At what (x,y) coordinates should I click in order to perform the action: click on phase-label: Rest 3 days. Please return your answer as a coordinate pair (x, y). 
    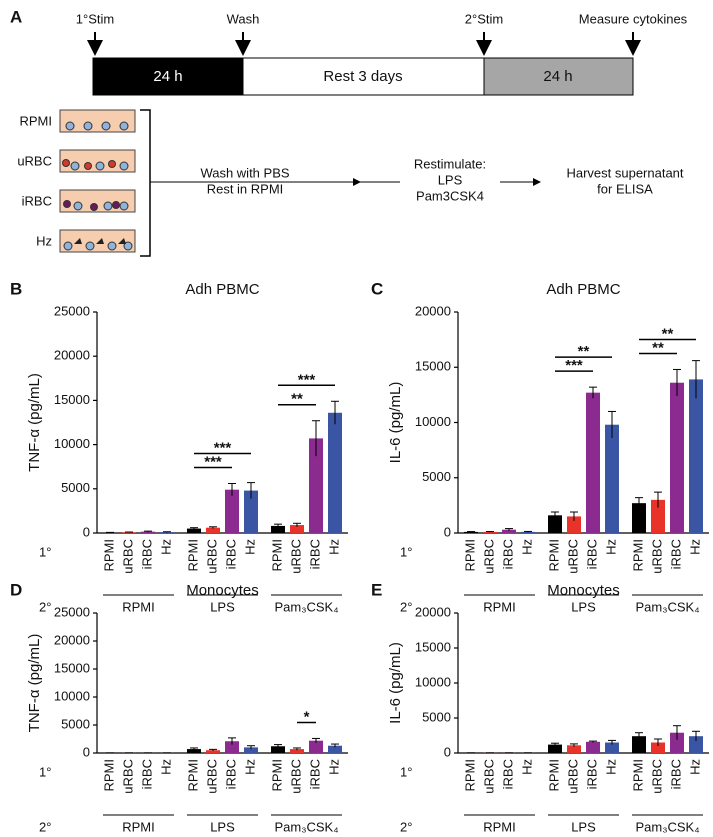
    Looking at the image, I should click on (362, 76).